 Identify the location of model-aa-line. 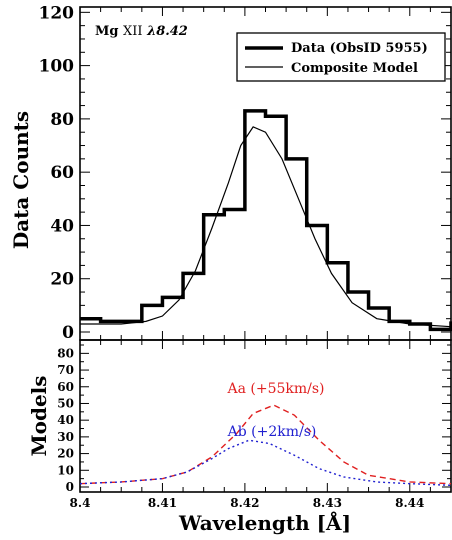
(265, 444).